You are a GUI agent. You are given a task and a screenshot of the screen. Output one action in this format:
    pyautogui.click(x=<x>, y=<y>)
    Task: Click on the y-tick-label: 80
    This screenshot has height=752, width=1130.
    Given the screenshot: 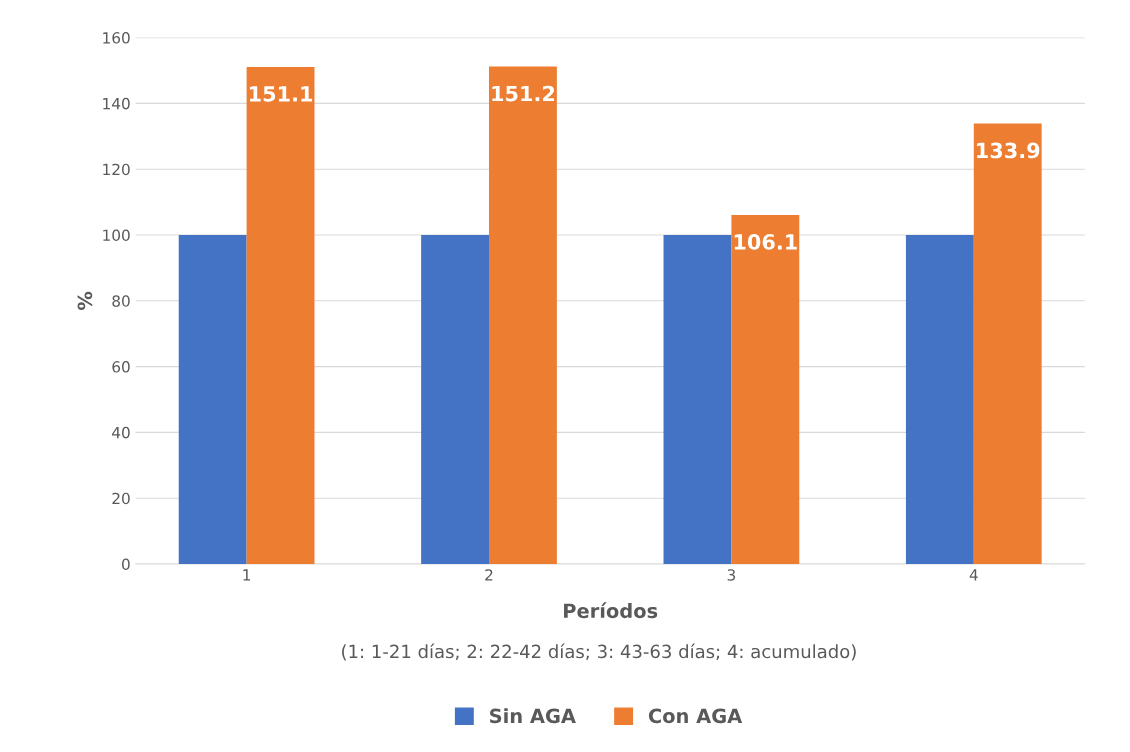 What is the action you would take?
    pyautogui.click(x=121, y=301)
    